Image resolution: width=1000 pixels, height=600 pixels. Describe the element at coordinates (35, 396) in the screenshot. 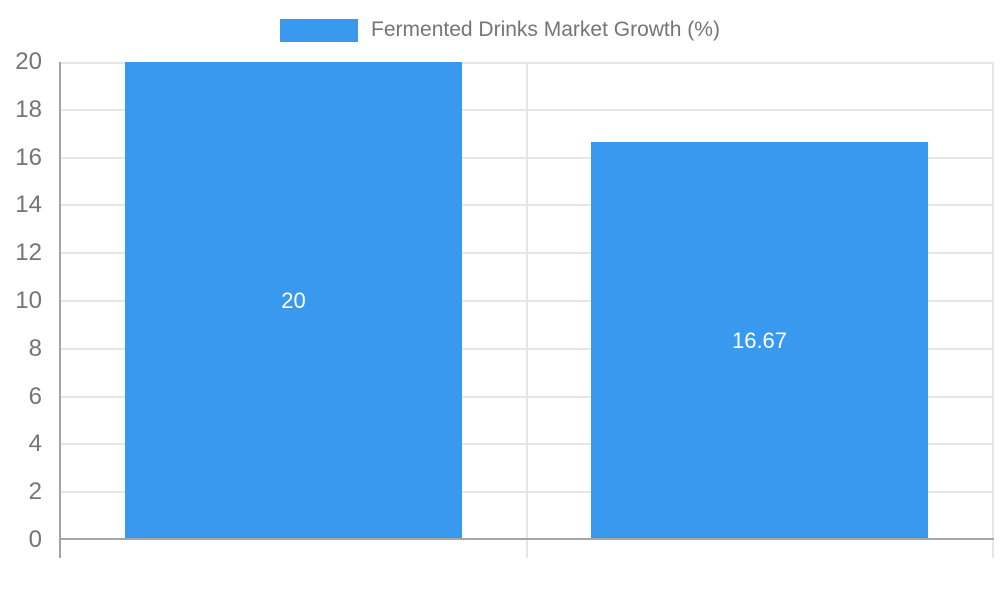

I see `y-axis-tick-label: 6` at that location.